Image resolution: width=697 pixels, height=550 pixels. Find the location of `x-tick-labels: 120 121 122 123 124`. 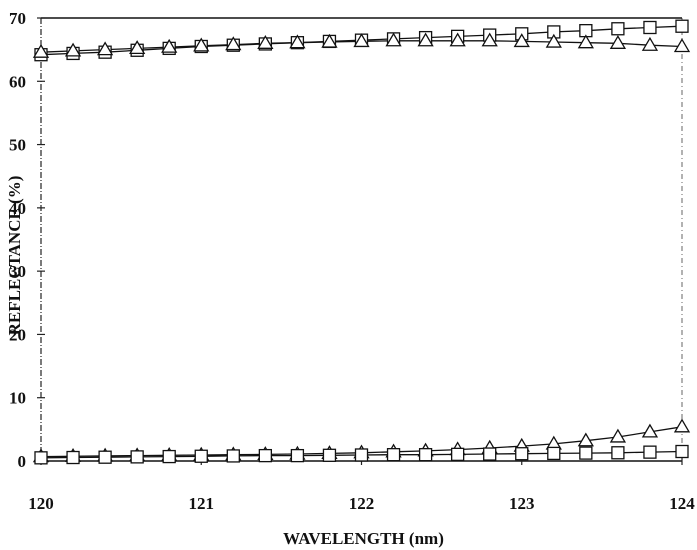

x-tick-labels: 120 121 122 123 124 is located at coordinates (361, 503).